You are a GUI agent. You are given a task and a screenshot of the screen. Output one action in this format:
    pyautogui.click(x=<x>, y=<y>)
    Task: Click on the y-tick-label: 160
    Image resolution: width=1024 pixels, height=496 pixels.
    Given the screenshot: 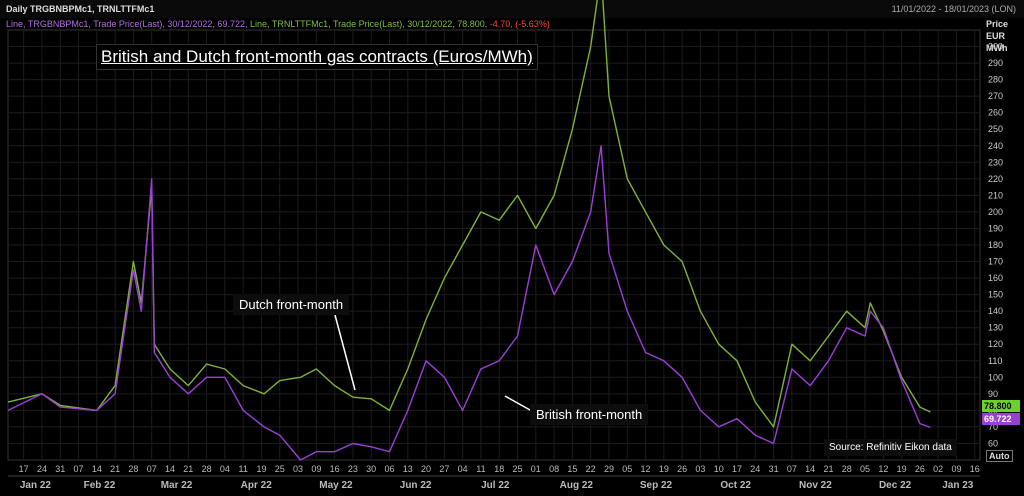 What is the action you would take?
    pyautogui.click(x=995, y=278)
    